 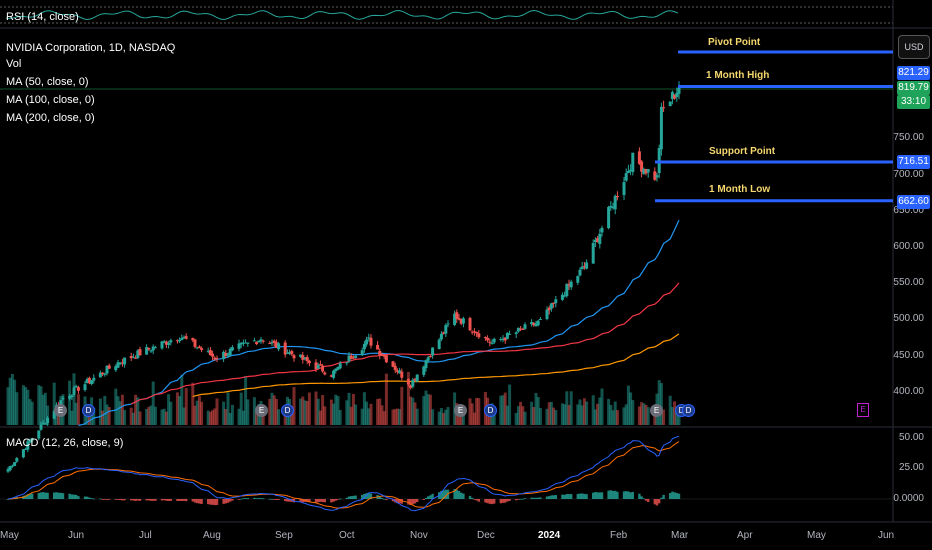 I want to click on price-tick: 700.00, so click(x=908, y=174).